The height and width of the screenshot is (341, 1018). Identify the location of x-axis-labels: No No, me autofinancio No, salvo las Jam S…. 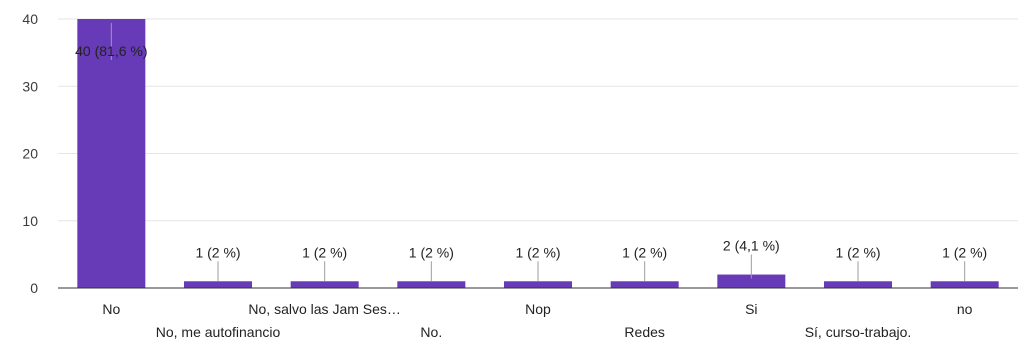
(537, 320).